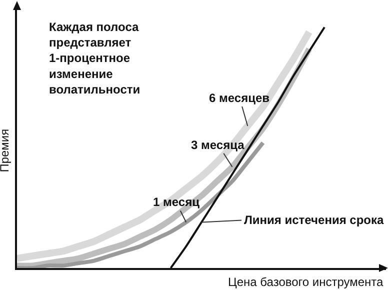 The image size is (390, 290). Describe the element at coordinates (314, 220) in the screenshot. I see `text: Линия истечения срока` at that location.